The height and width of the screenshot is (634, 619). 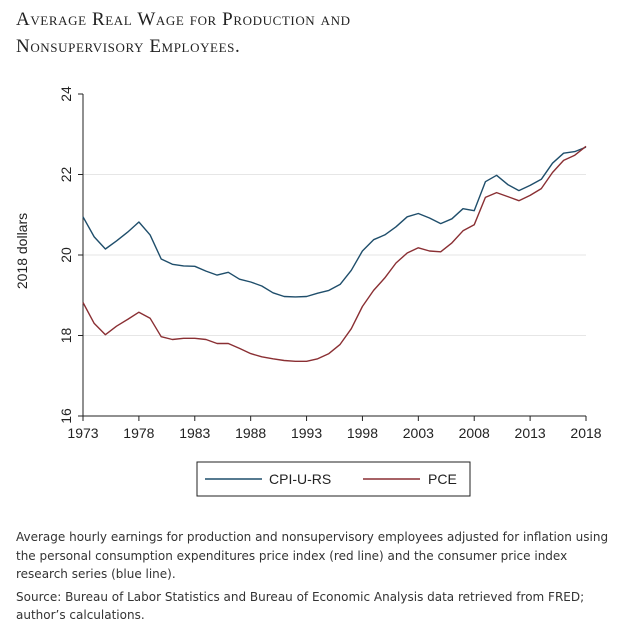 I want to click on title-line-1: Average Real Wage for Production and, so click(x=183, y=19).